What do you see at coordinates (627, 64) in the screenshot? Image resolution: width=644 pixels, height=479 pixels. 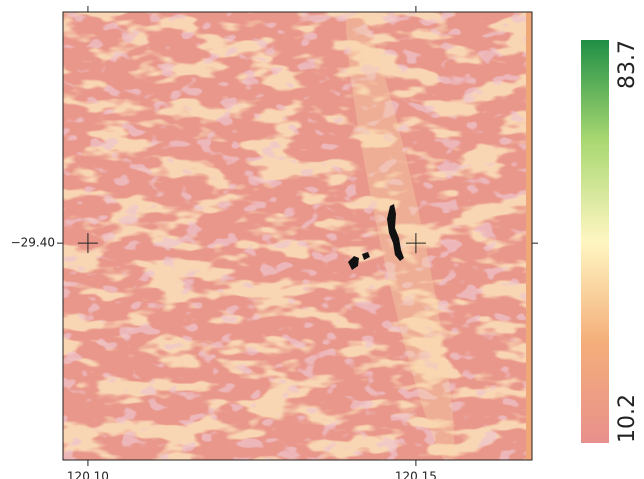 I see `colorbar-label: 83.7` at bounding box center [627, 64].